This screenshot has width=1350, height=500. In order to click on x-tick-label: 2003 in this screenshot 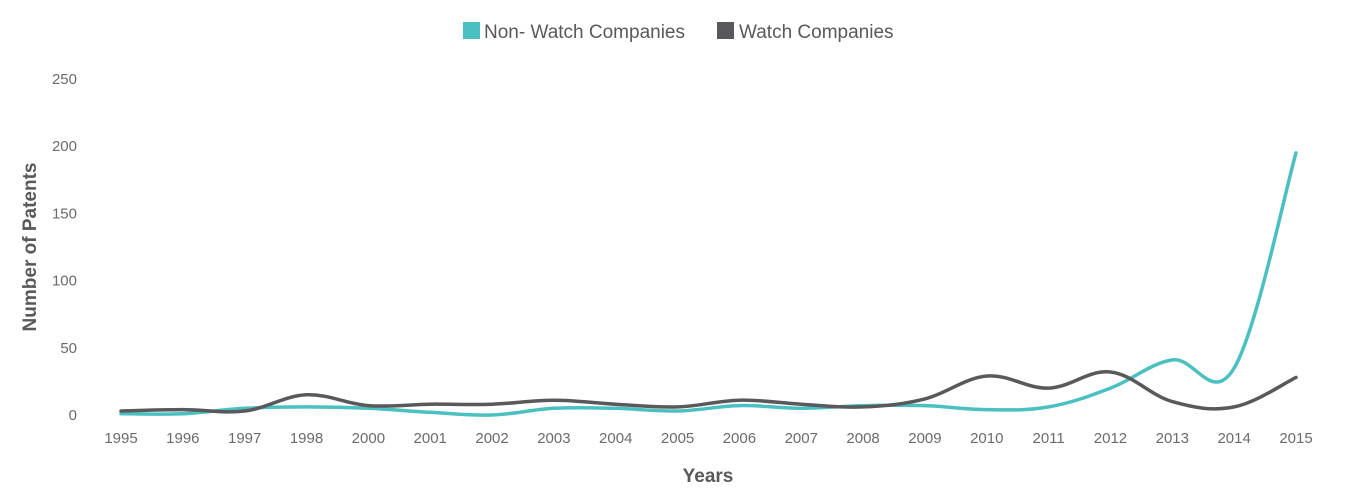, I will do `click(553, 438)`.